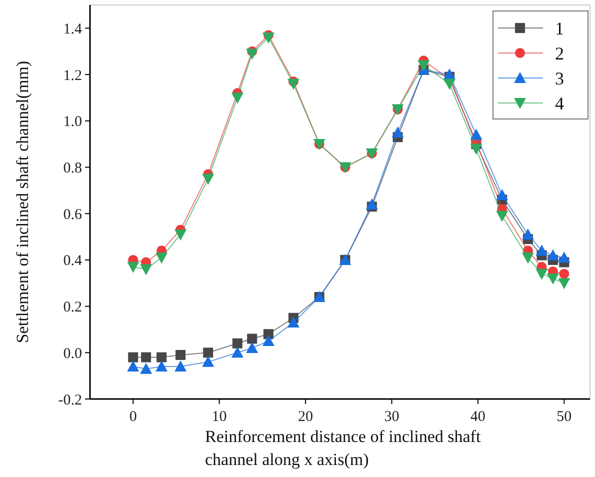 The height and width of the screenshot is (477, 595). I want to click on legend-label: 1, so click(559, 28).